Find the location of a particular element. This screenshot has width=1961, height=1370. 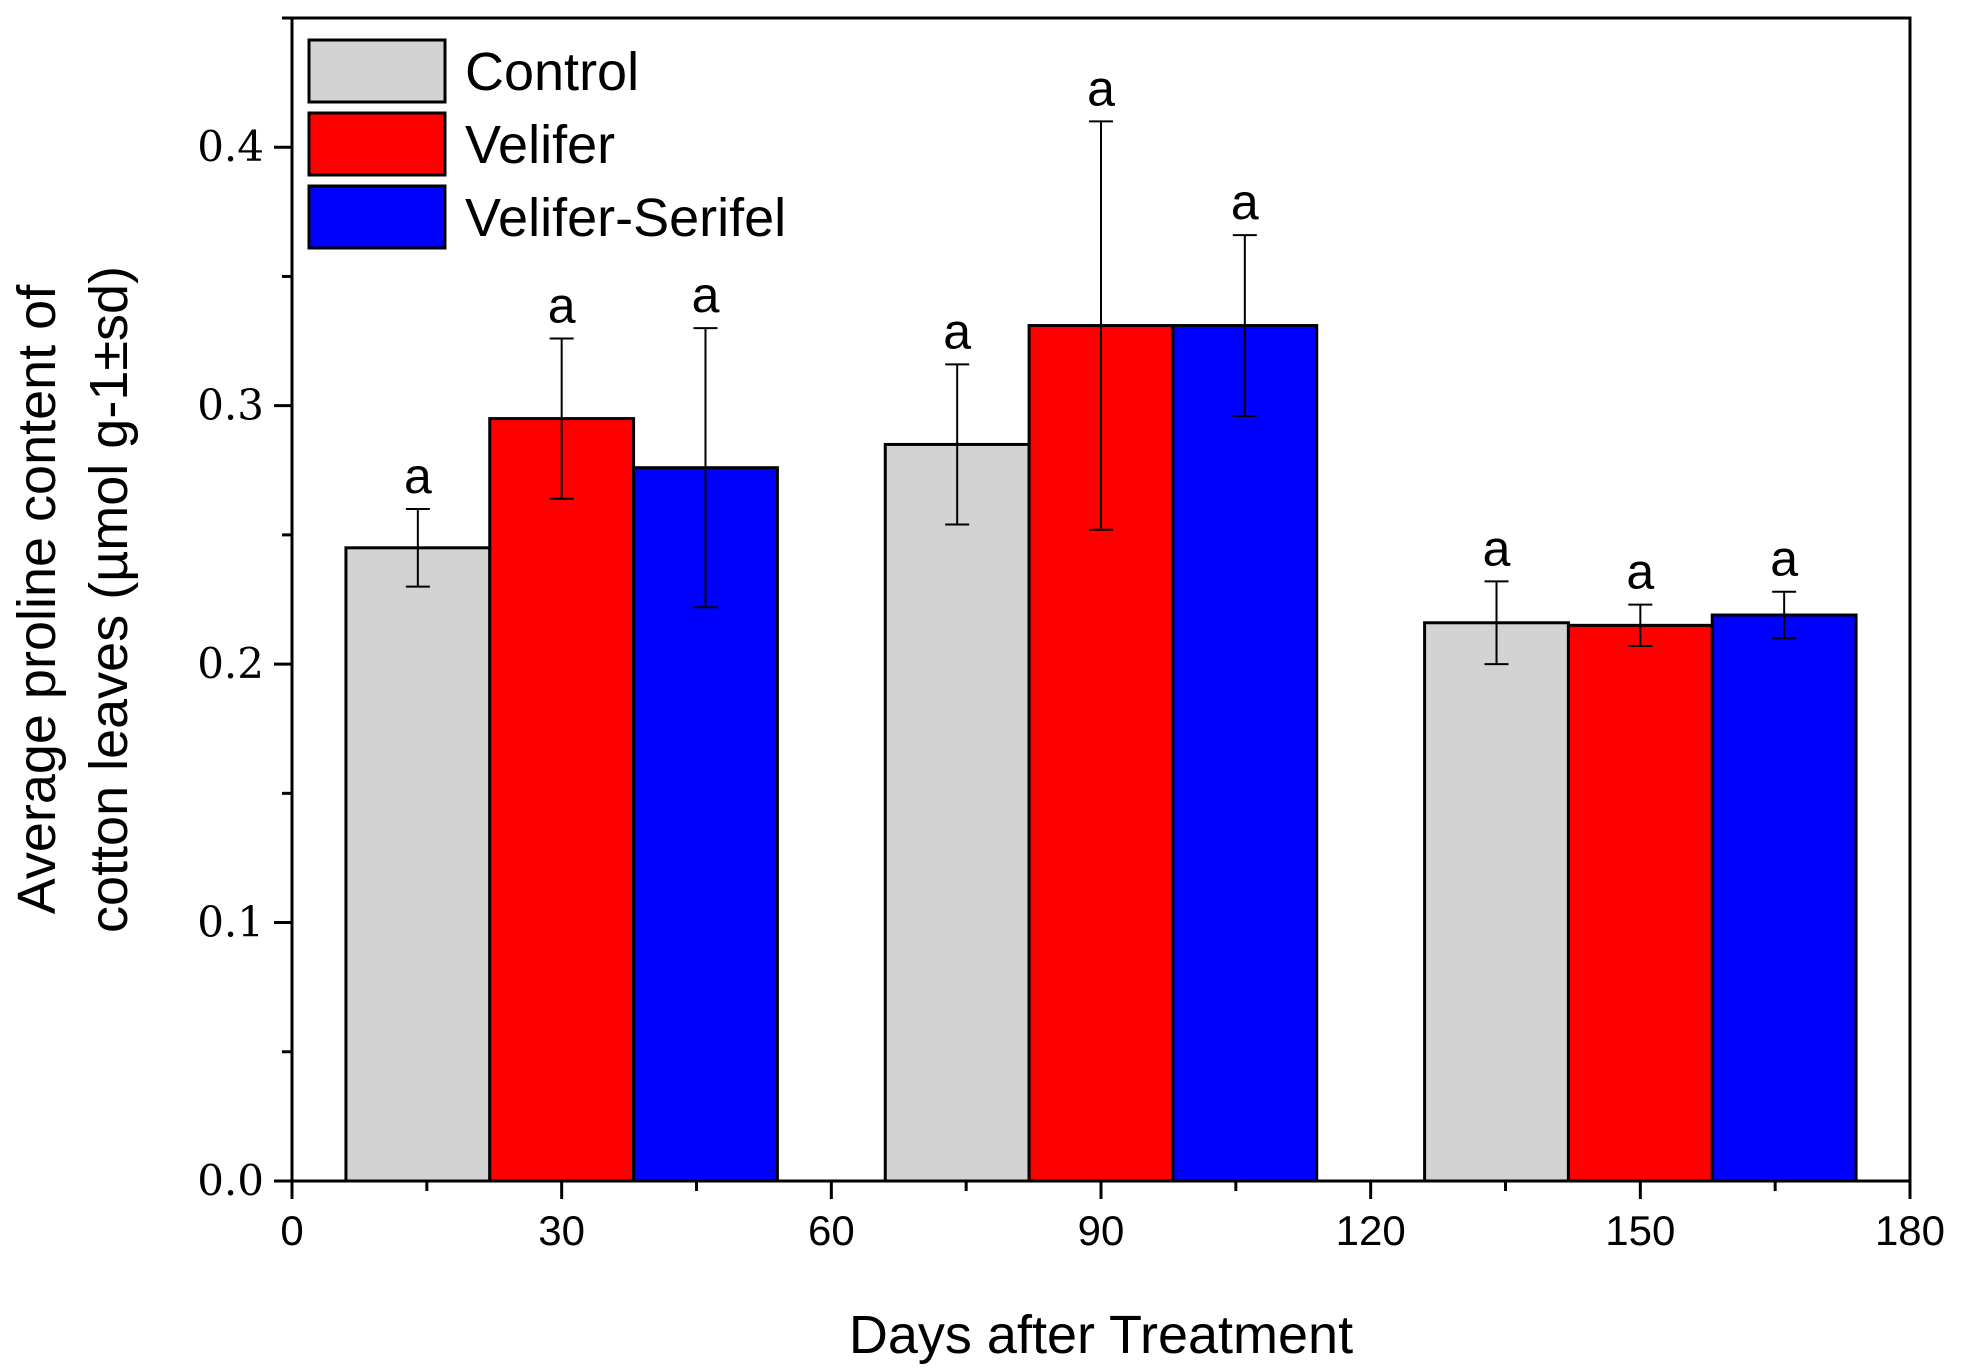

x-tick-label: 180 is located at coordinates (1910, 1230).